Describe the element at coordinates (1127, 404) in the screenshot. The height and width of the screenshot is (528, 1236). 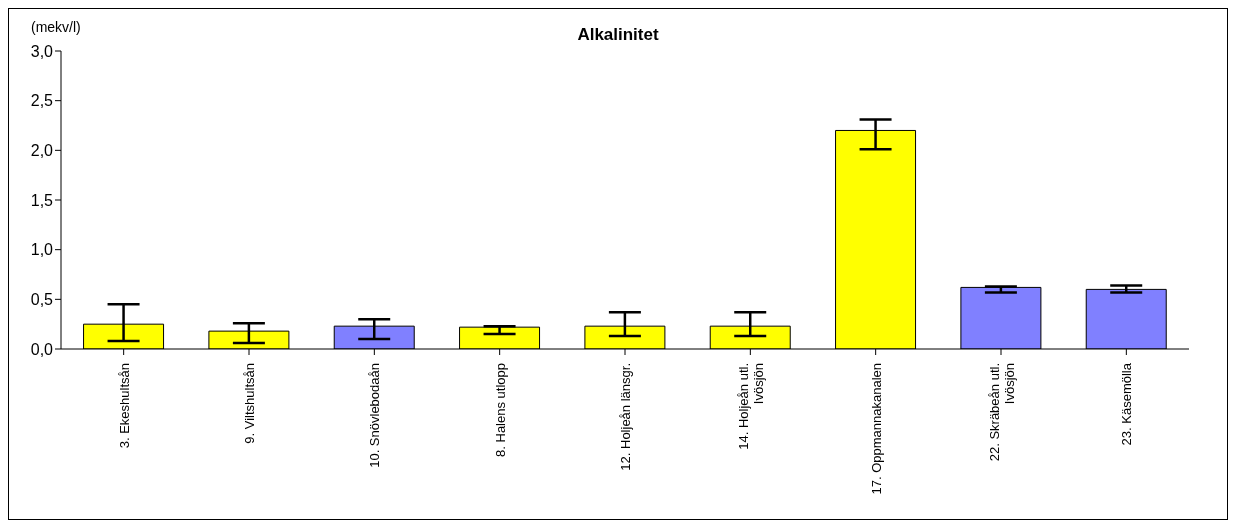
I see `x-tick-label: 23. Käsemölla` at that location.